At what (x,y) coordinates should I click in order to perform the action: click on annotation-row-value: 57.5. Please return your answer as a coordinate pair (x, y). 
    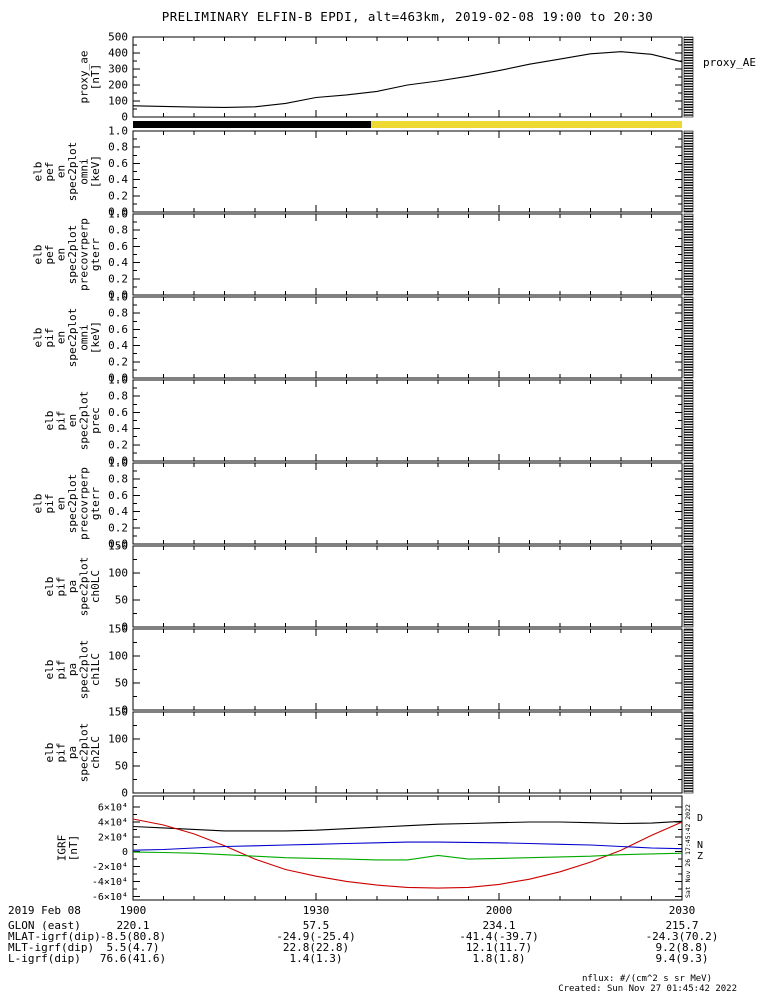
    Looking at the image, I should click on (316, 925).